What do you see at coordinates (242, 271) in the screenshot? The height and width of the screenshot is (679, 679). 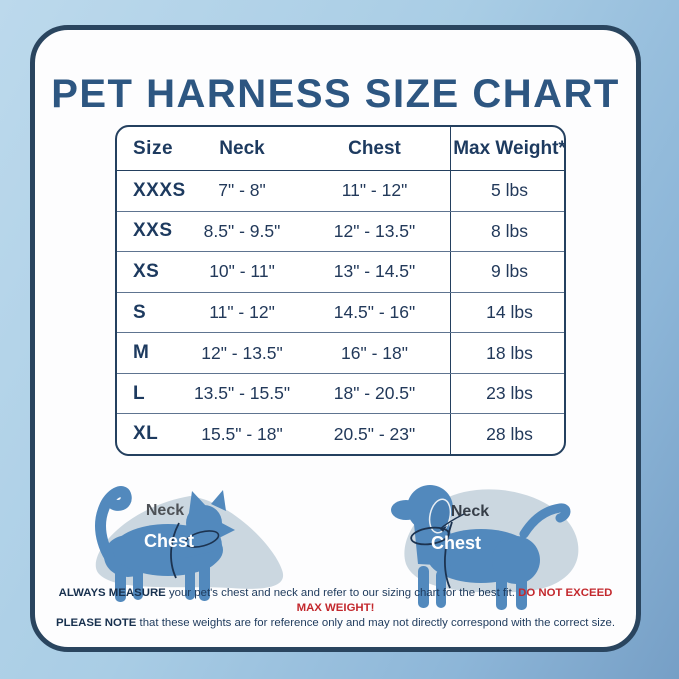 I see `neck-value: 10" - 11"` at bounding box center [242, 271].